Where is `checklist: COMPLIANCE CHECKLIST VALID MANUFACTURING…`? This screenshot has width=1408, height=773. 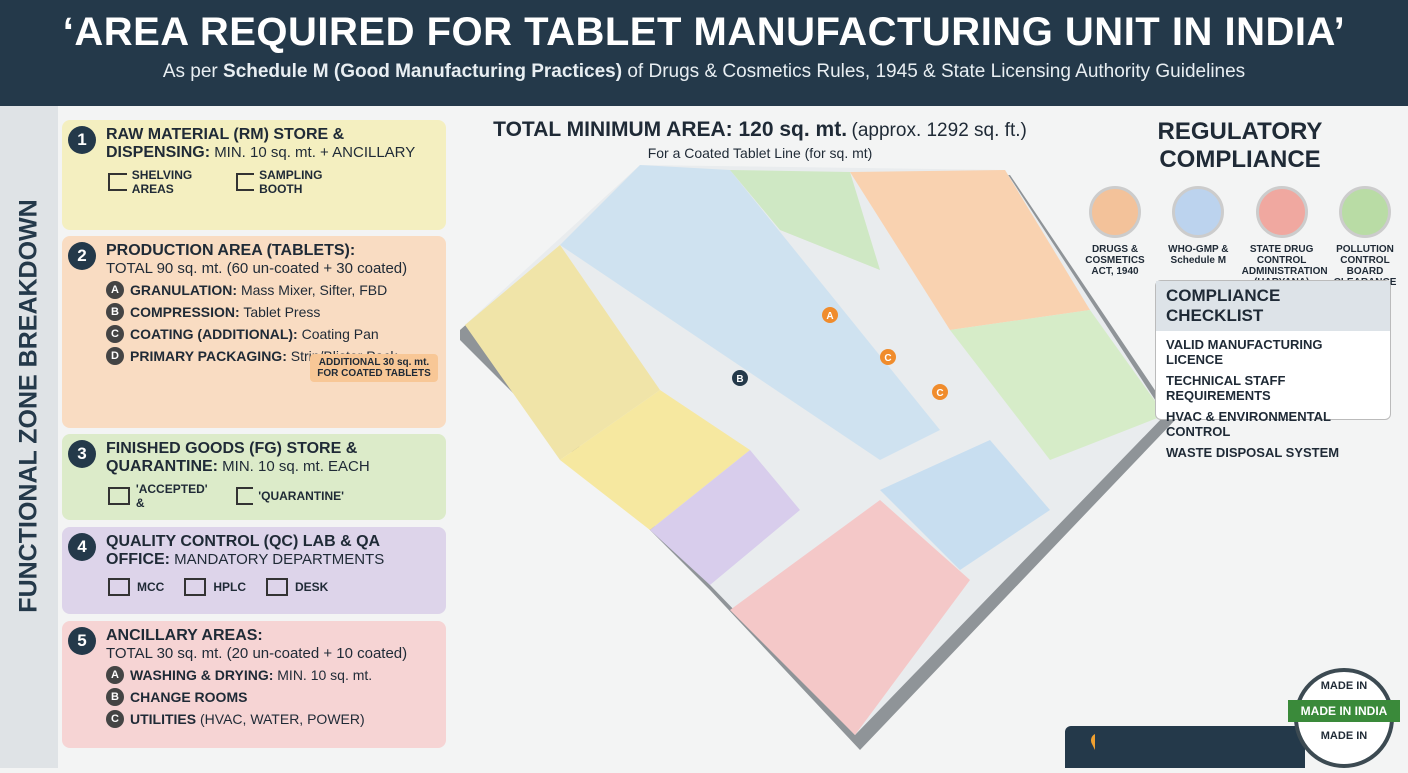 checklist: COMPLIANCE CHECKLIST VALID MANUFACTURING… is located at coordinates (1273, 370).